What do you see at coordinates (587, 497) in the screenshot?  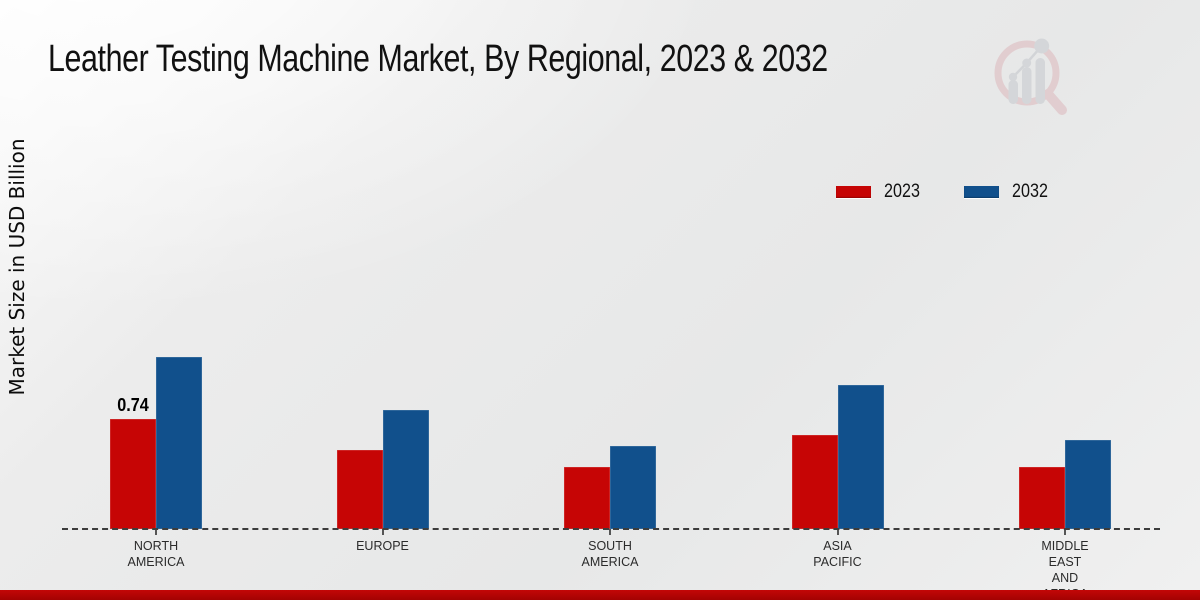 I see `bar-2023-south-america` at bounding box center [587, 497].